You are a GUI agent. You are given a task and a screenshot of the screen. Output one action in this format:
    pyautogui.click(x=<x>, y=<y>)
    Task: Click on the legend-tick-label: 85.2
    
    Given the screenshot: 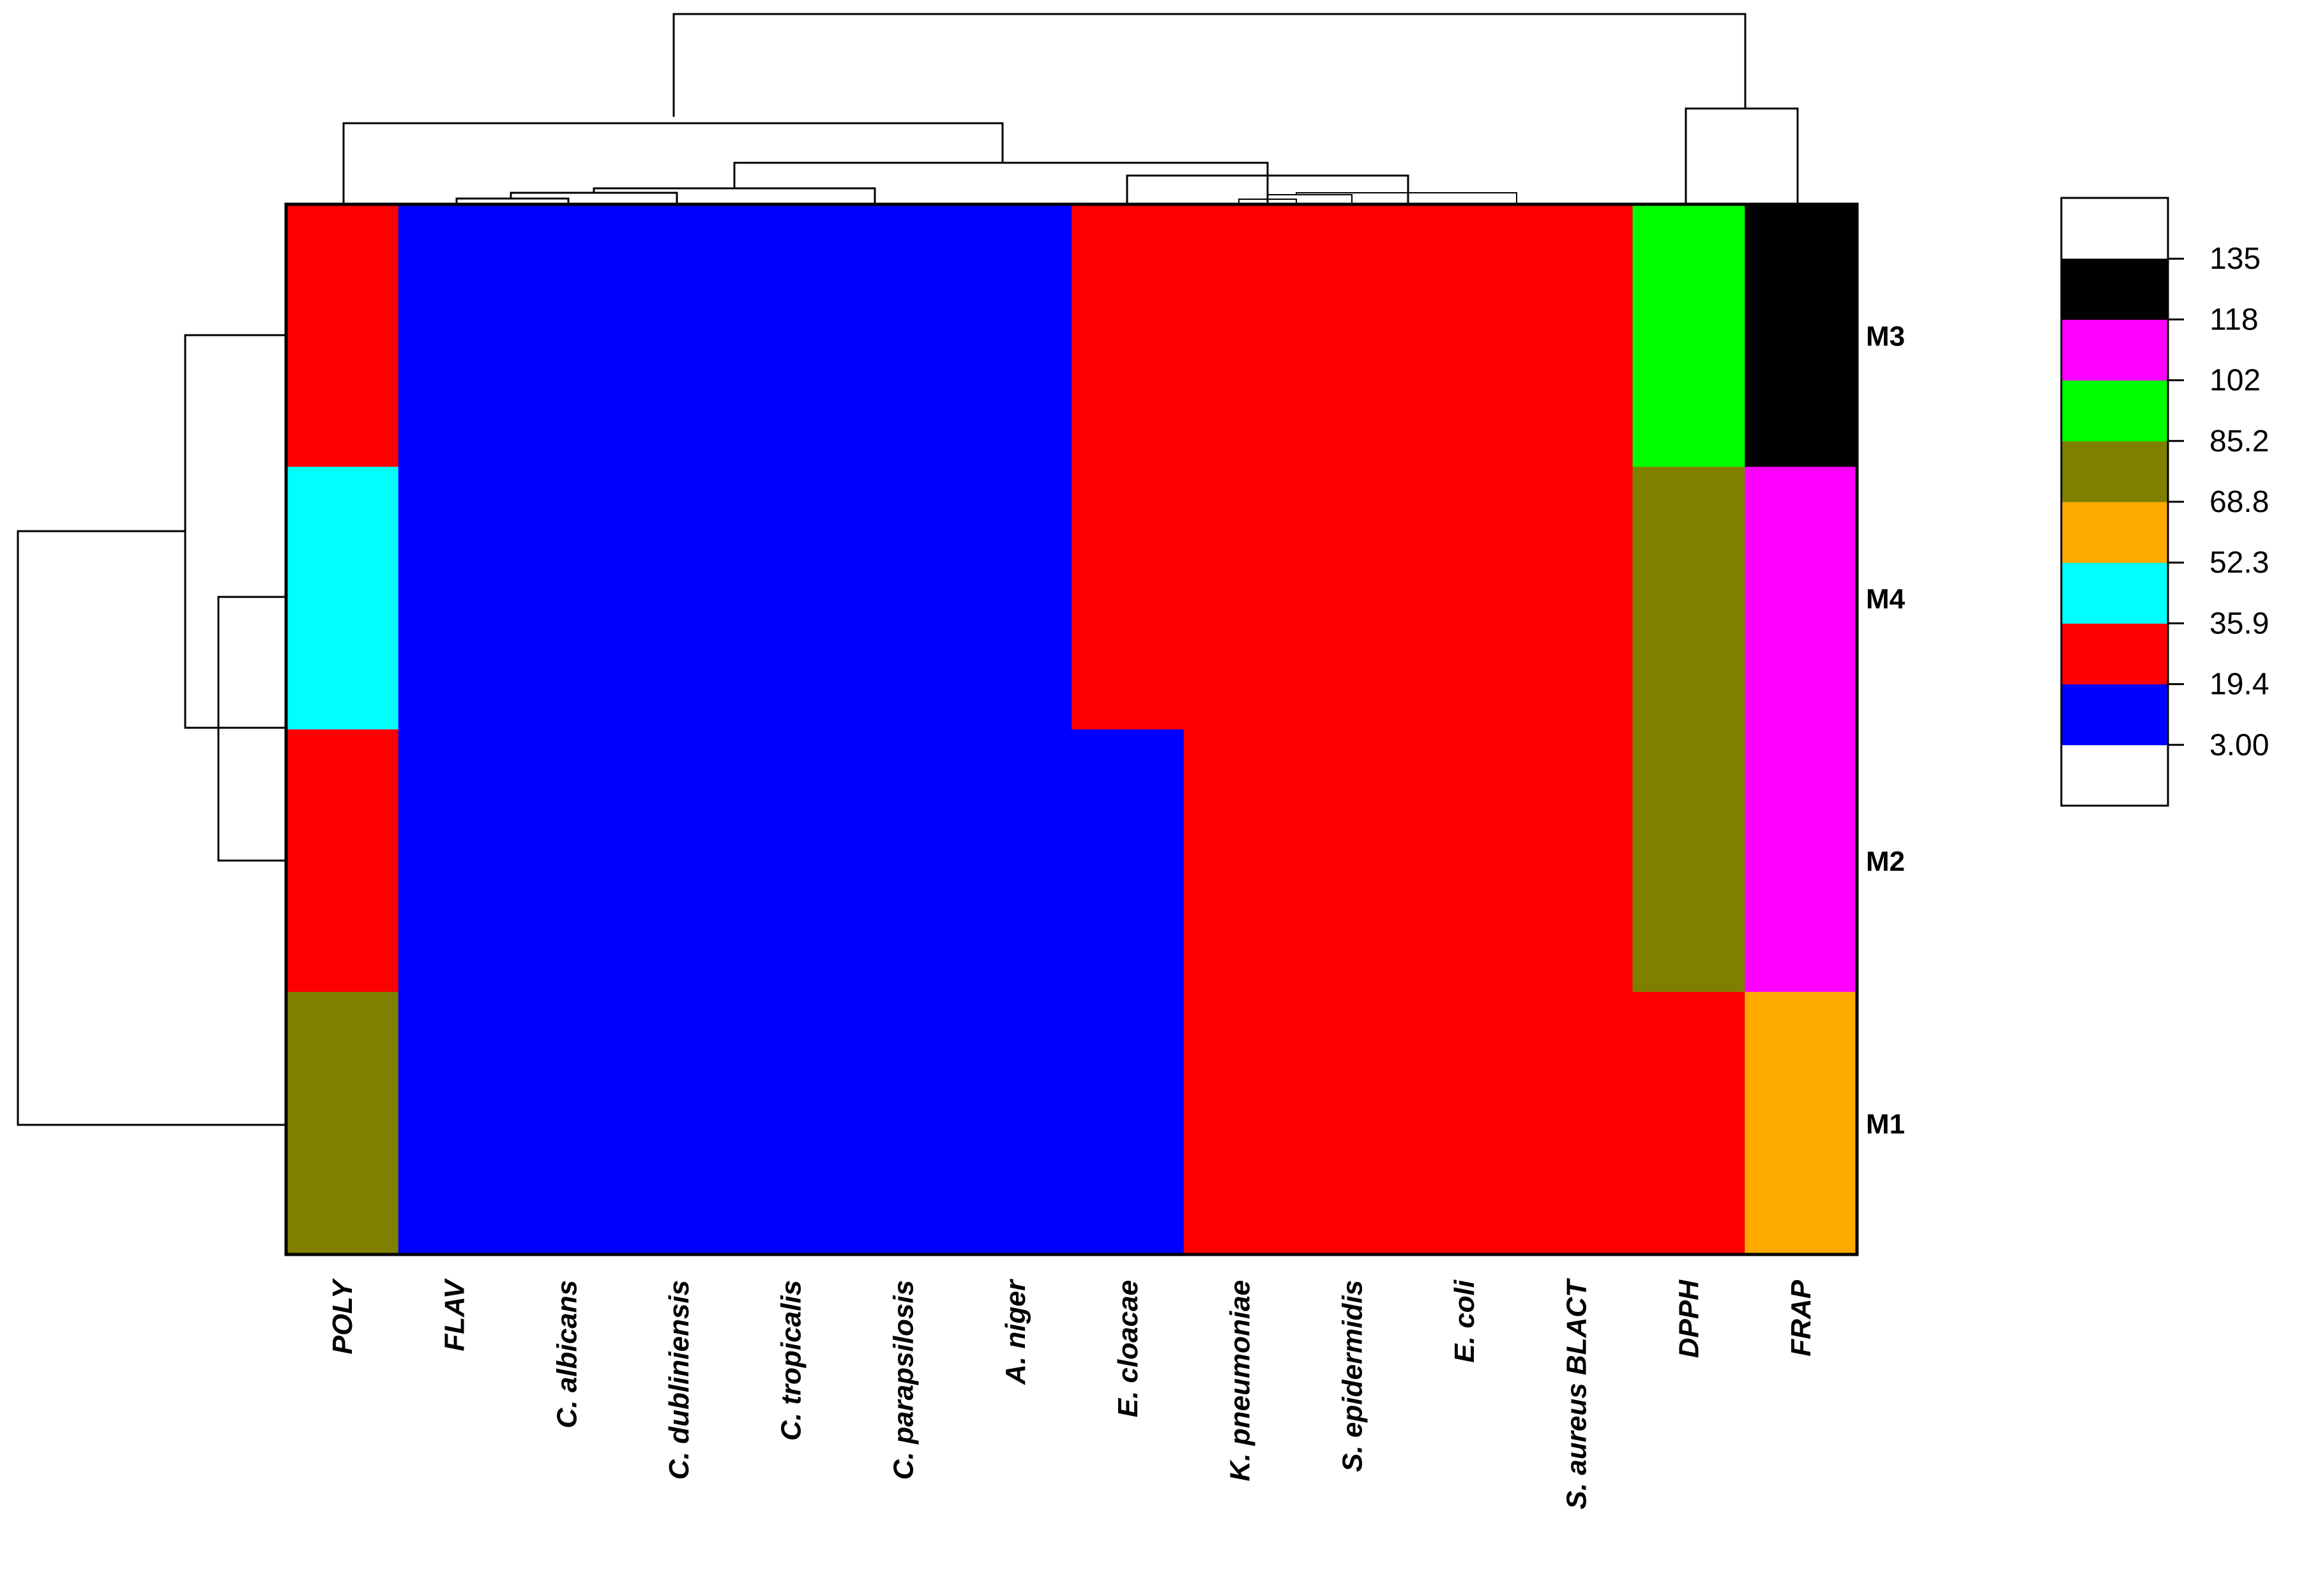 What is the action you would take?
    pyautogui.click(x=2239, y=441)
    